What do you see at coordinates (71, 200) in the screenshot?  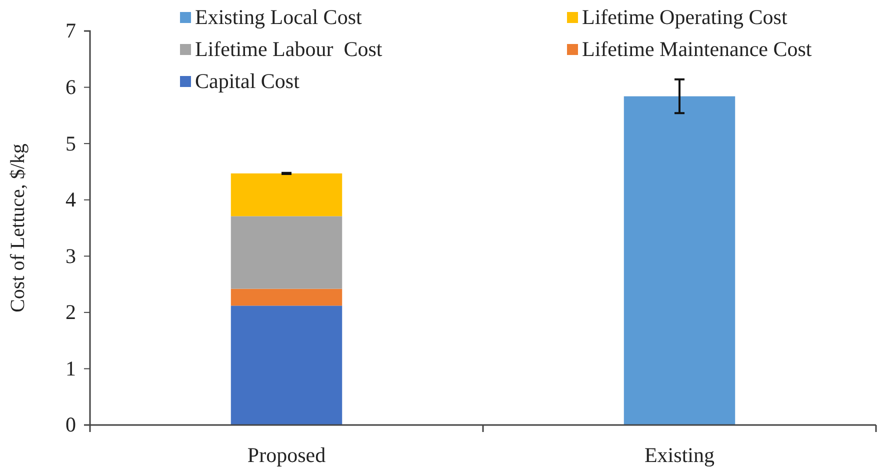 I see `y-tick-label: 4` at bounding box center [71, 200].